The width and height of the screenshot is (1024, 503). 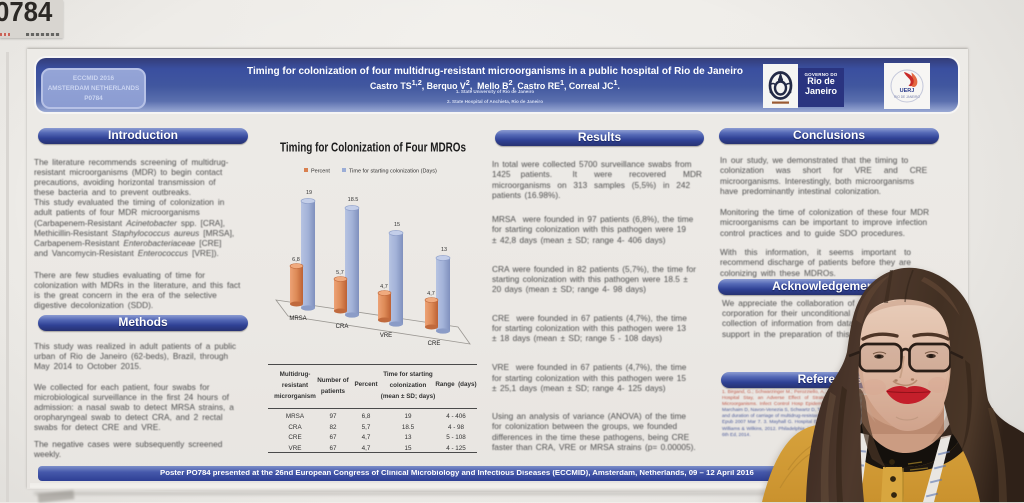 I want to click on svg-text: 18.5, so click(x=353, y=200).